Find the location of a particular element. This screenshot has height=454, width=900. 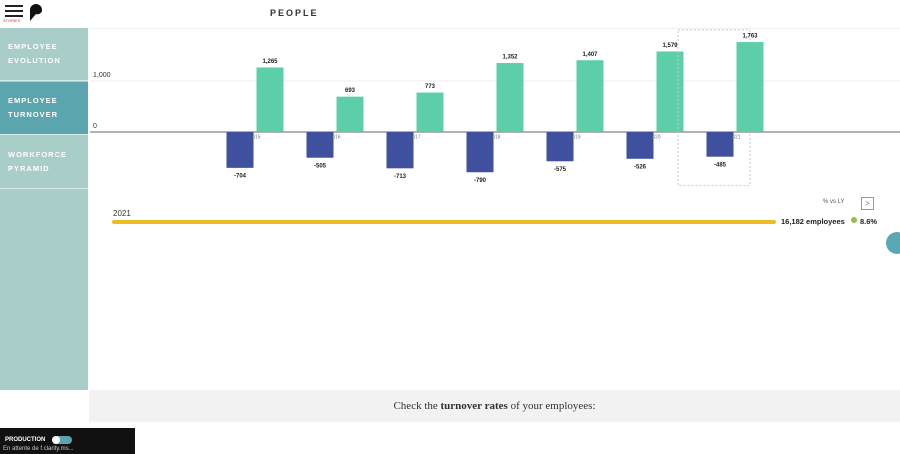

nav-label: EMPLOYEE EVOLUTION is located at coordinates (34, 53).